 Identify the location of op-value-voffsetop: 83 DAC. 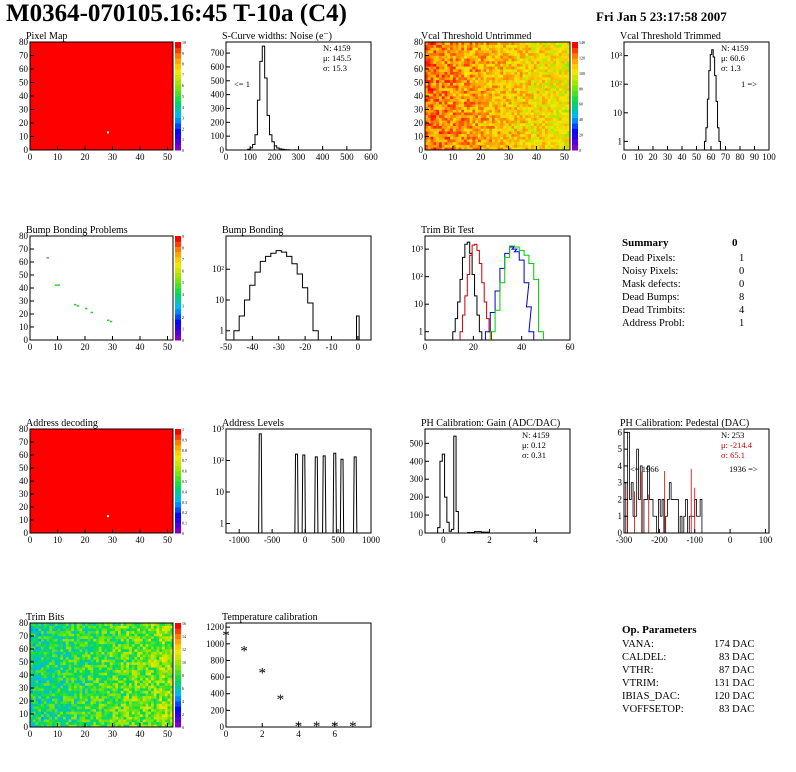
(737, 709).